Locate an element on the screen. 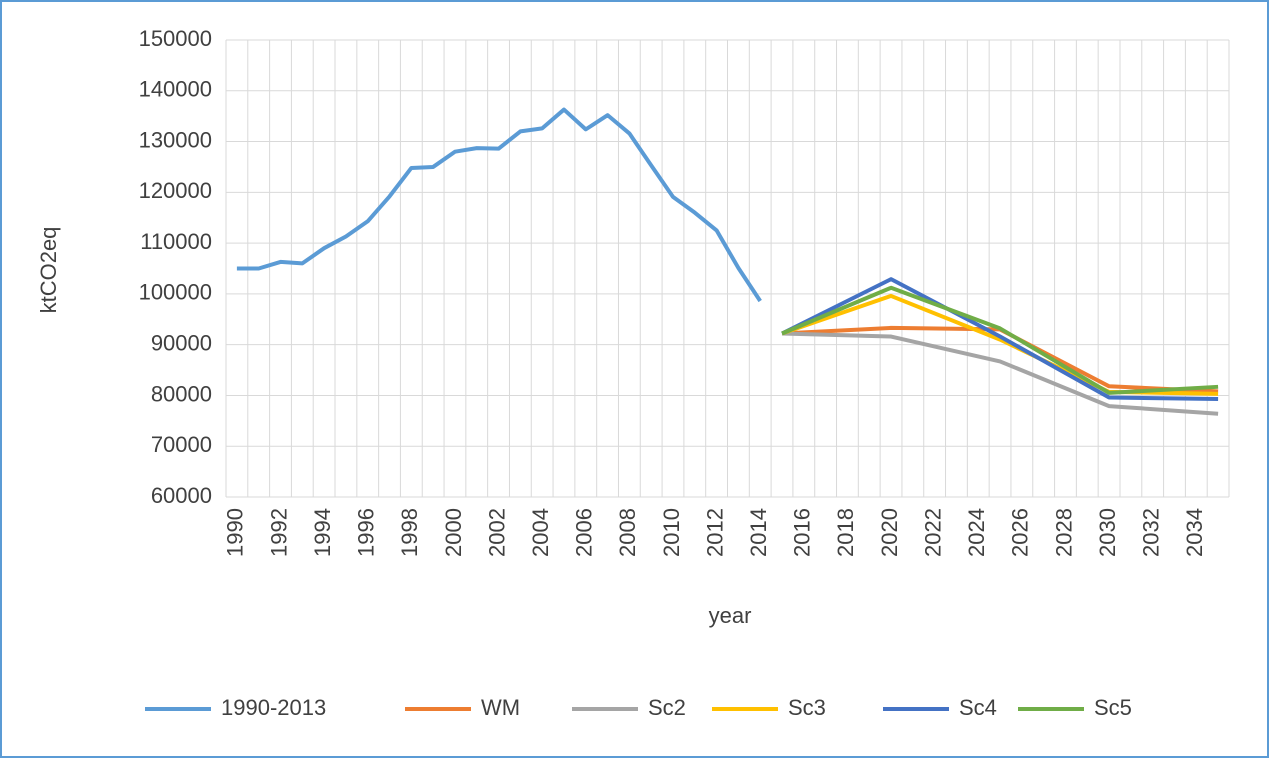 The height and width of the screenshot is (759, 1270). x-tick-label: 1998 is located at coordinates (409, 532).